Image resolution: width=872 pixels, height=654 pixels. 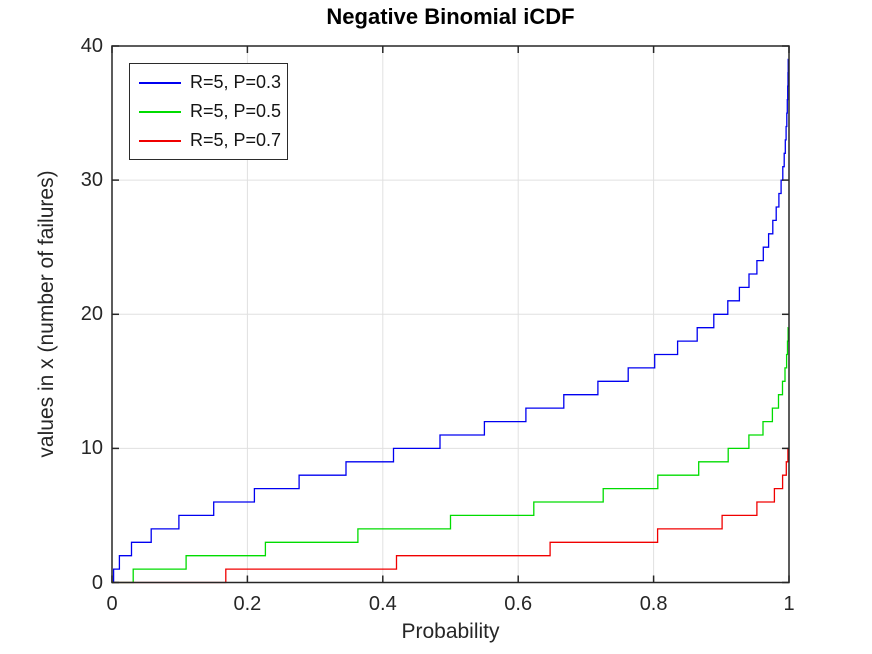 I want to click on legend-item-p05: R=5, P=0.5, so click(x=208, y=111).